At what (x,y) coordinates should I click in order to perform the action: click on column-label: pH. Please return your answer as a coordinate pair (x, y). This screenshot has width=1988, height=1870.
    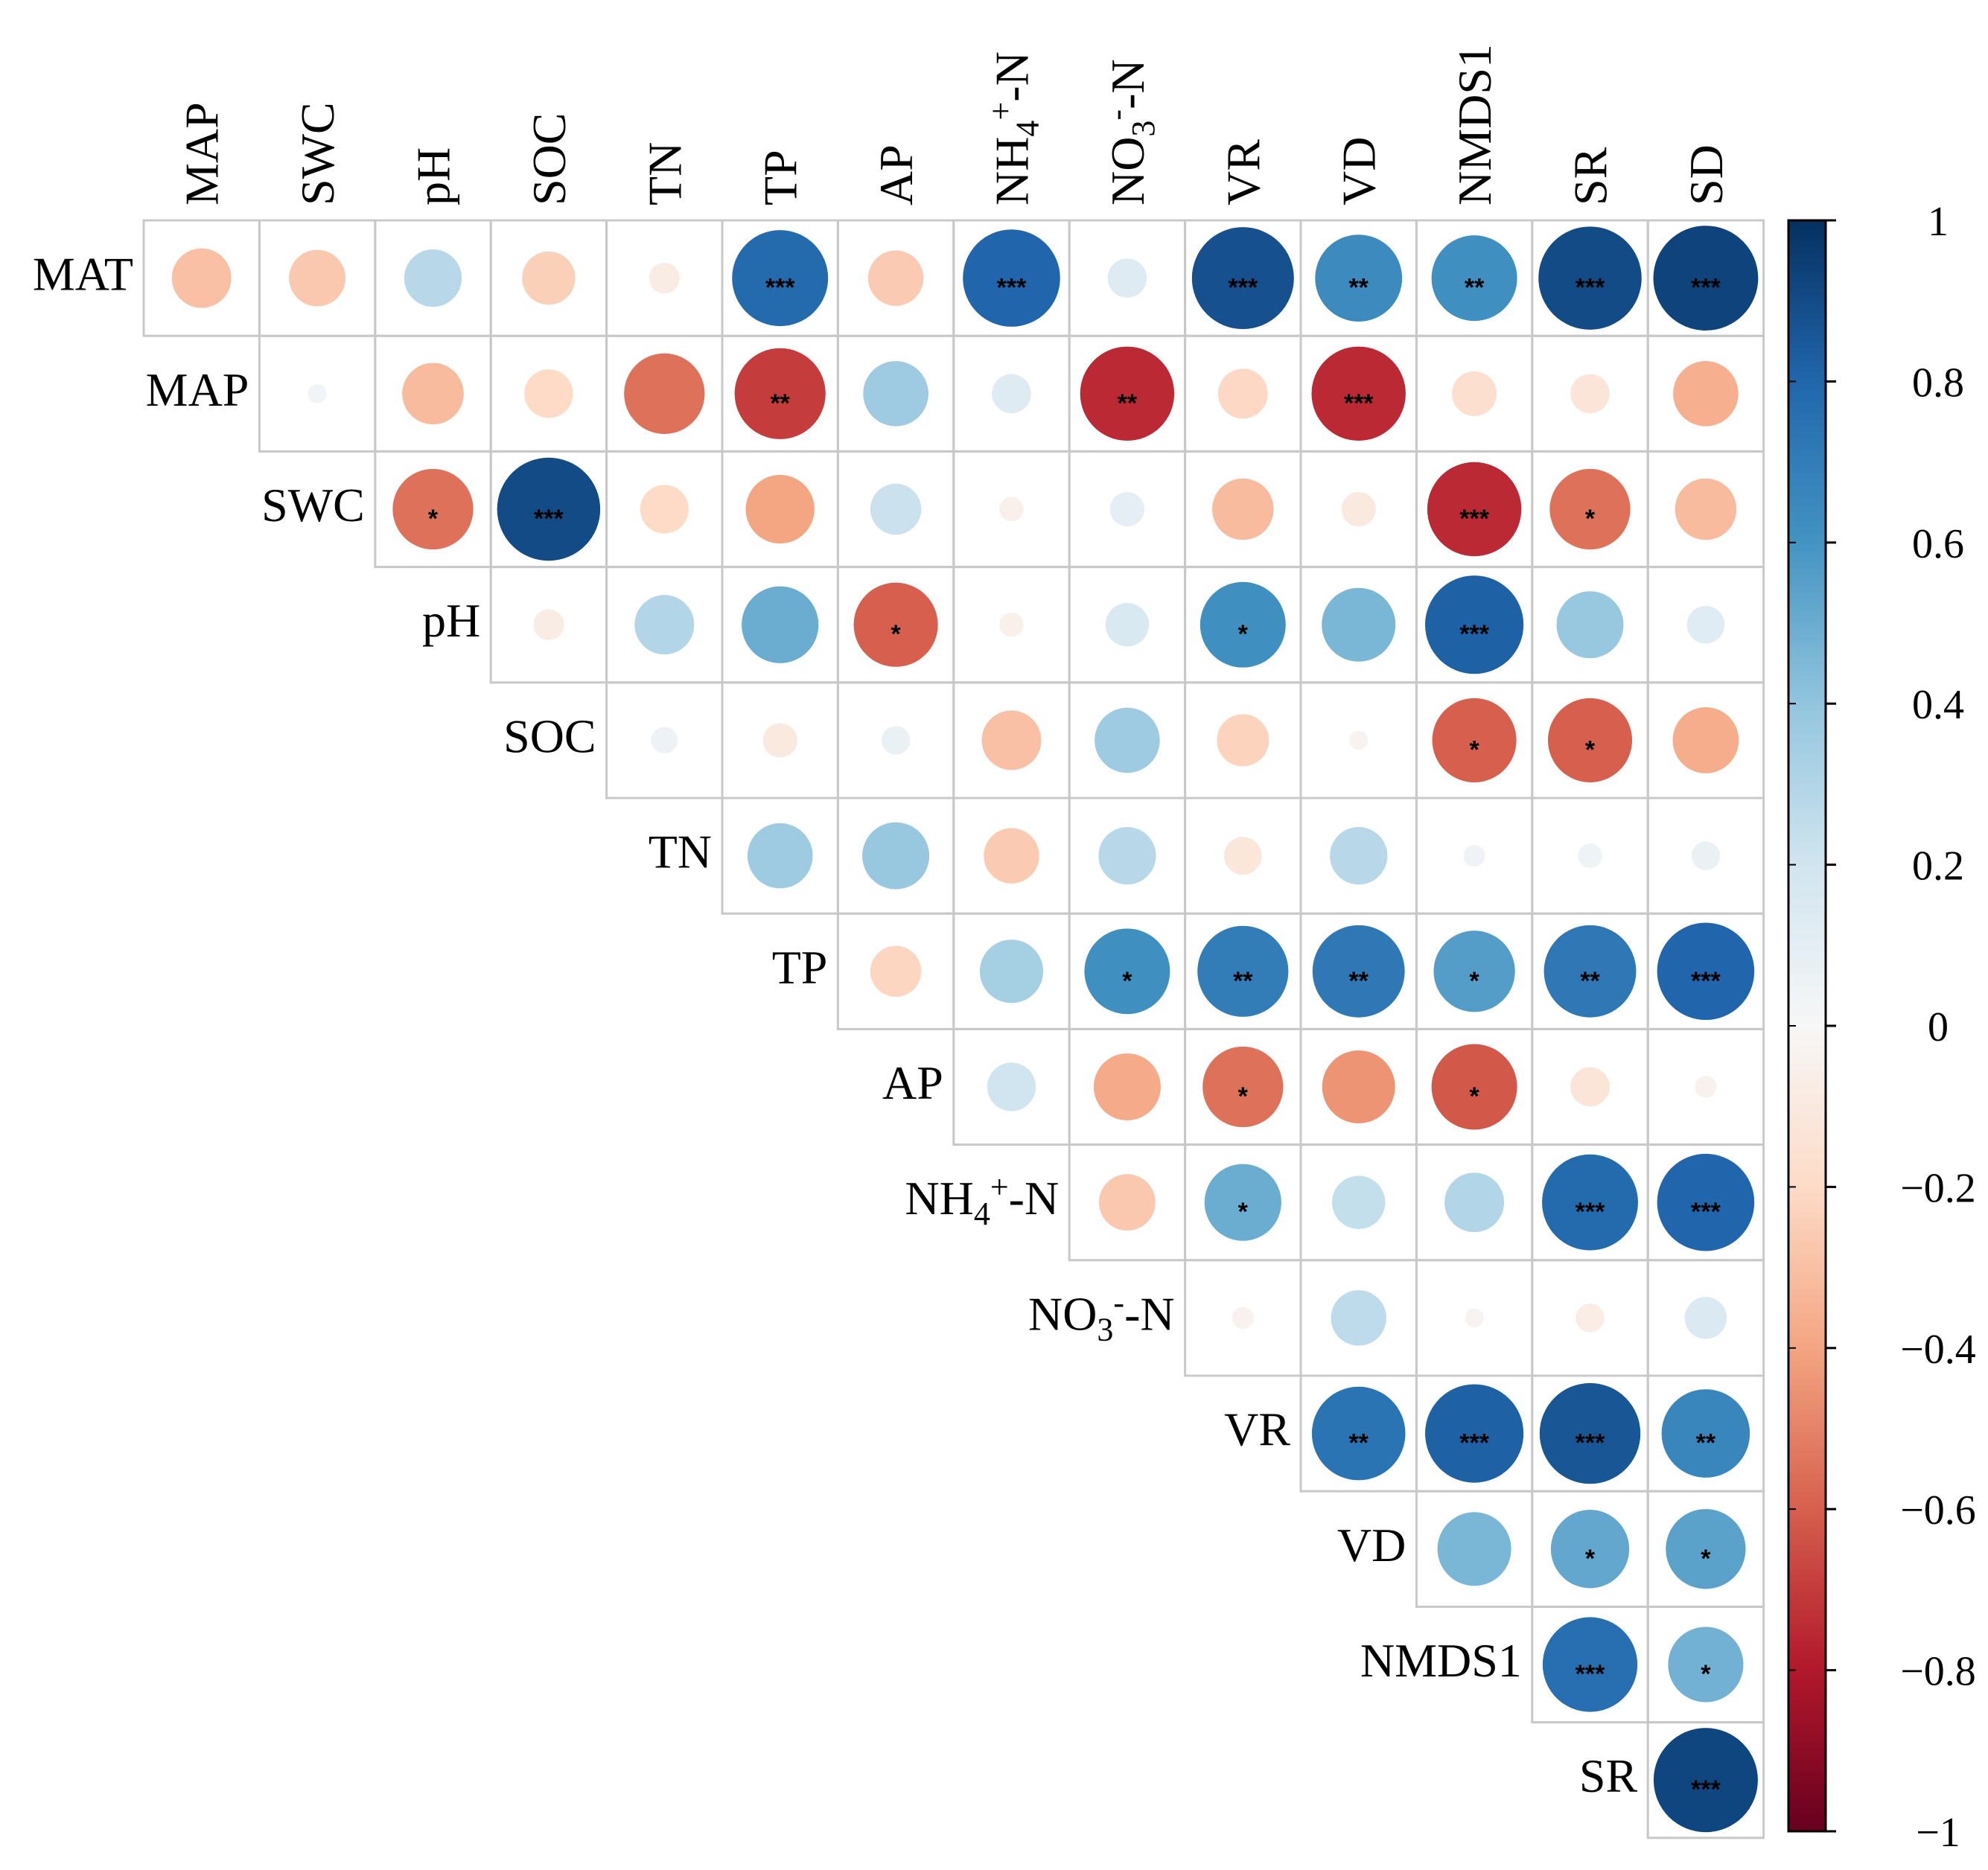
    Looking at the image, I should click on (433, 176).